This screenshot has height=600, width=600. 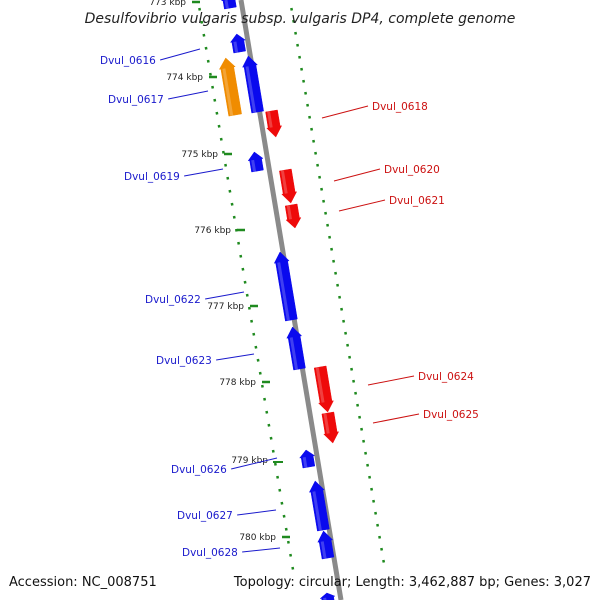 What do you see at coordinates (212, 231) in the screenshot?
I see `tick-label: 776 kbp` at bounding box center [212, 231].